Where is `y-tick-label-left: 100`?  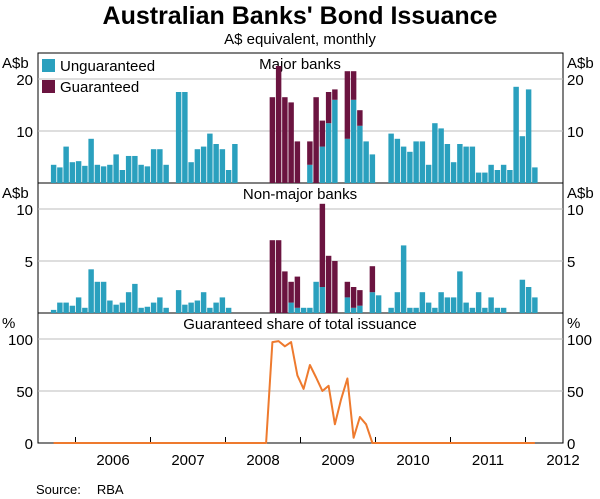 y-tick-label-left: 100 is located at coordinates (20, 340).